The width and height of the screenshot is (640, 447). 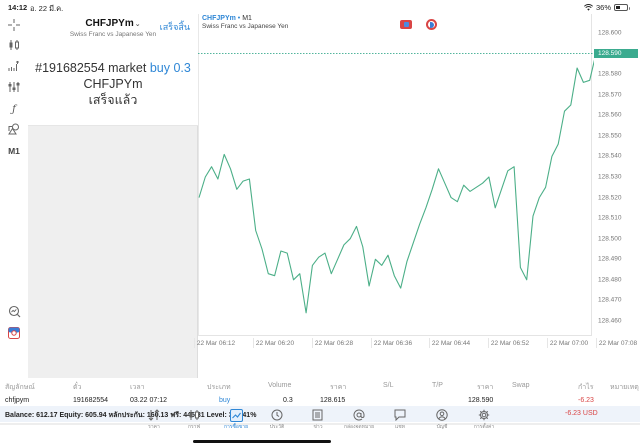 I want to click on chat-icon, so click(x=400, y=415).